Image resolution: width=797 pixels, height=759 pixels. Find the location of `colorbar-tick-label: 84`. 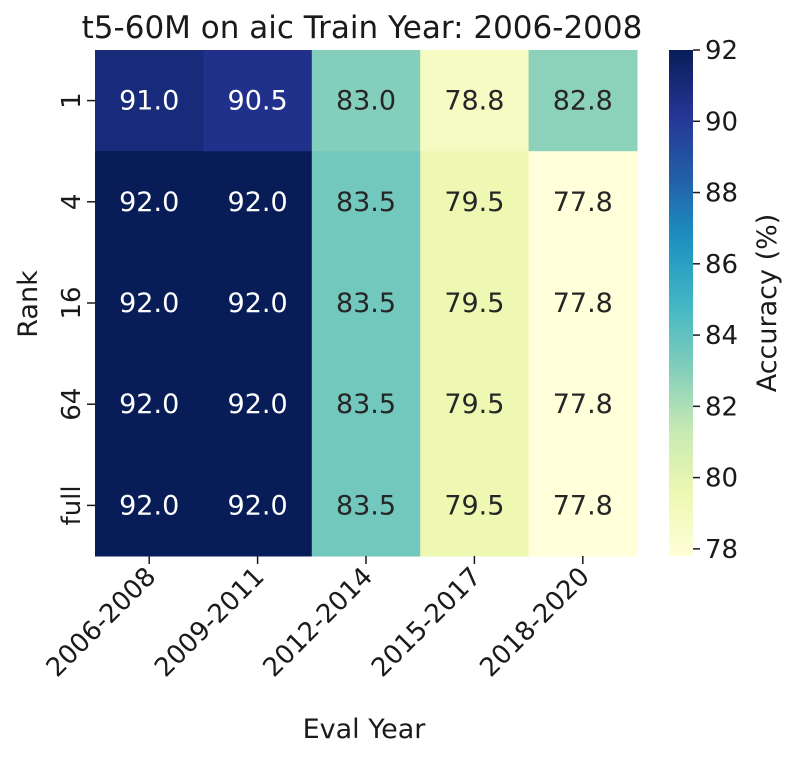

colorbar-tick-label: 84 is located at coordinates (721, 336).